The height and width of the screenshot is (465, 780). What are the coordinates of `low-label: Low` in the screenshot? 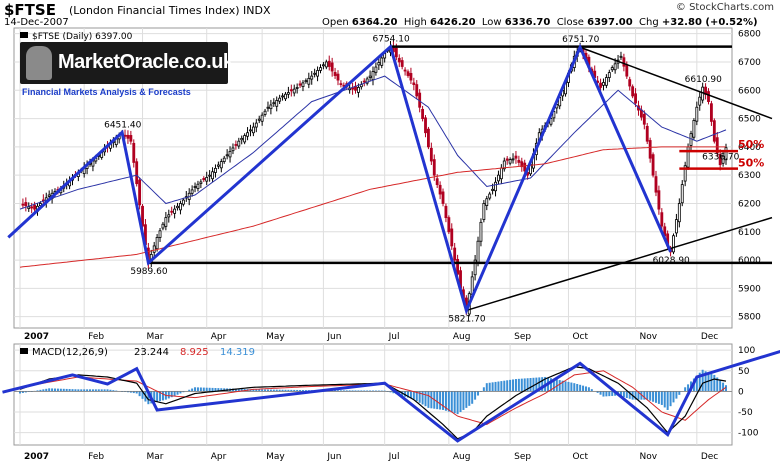 It's located at (491, 22).